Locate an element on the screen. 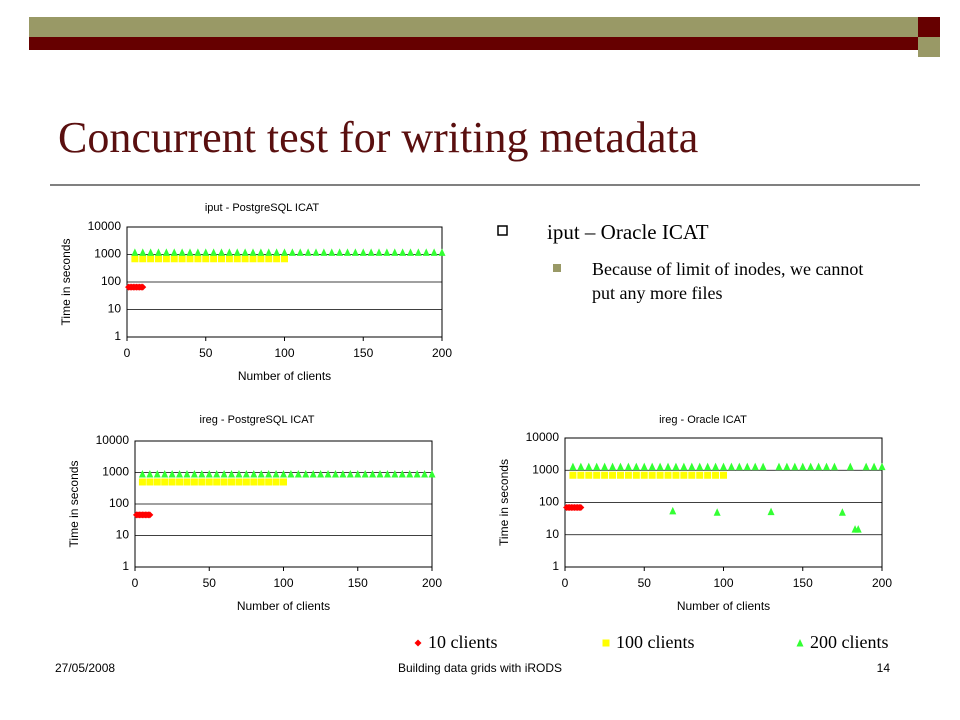 The height and width of the screenshot is (720, 960). y-tick-label: 10 is located at coordinates (123, 535).